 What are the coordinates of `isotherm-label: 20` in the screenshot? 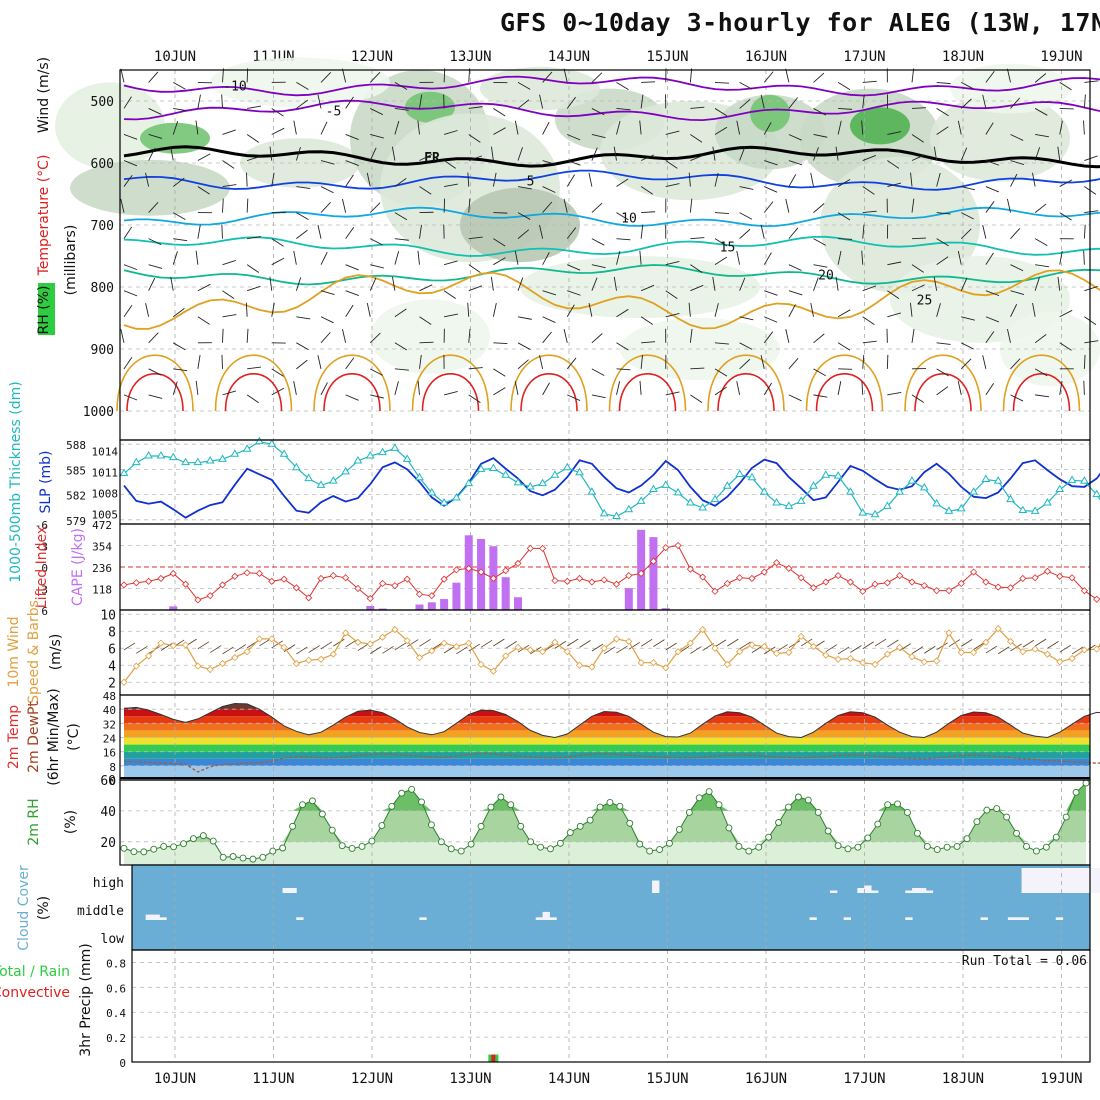 It's located at (826, 276).